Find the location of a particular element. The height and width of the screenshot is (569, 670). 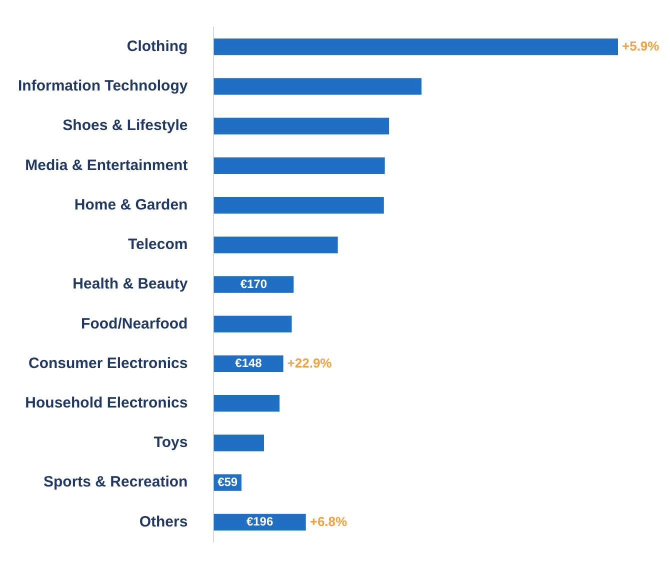

data-label: €170 is located at coordinates (254, 283).